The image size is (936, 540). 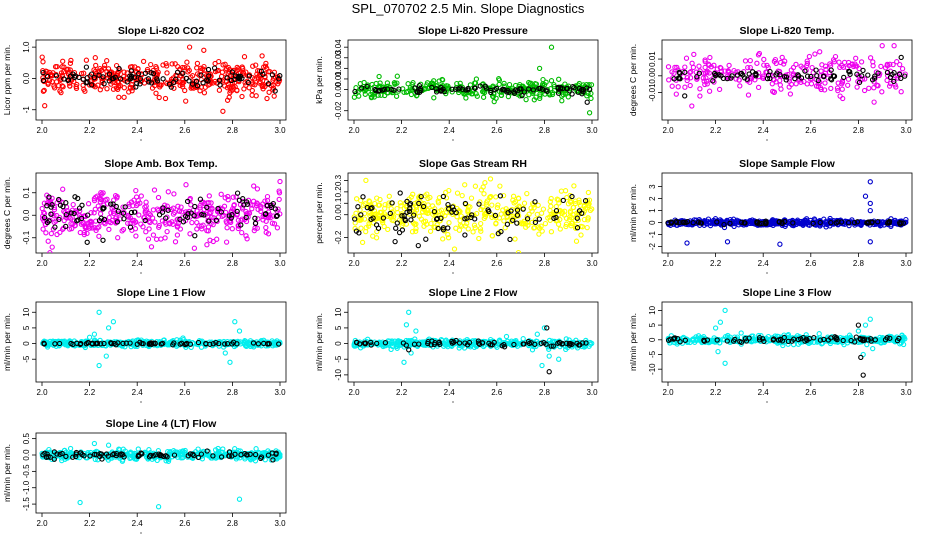 What do you see at coordinates (811, 263) in the screenshot?
I see `x-tick-label: 2.6` at bounding box center [811, 263].